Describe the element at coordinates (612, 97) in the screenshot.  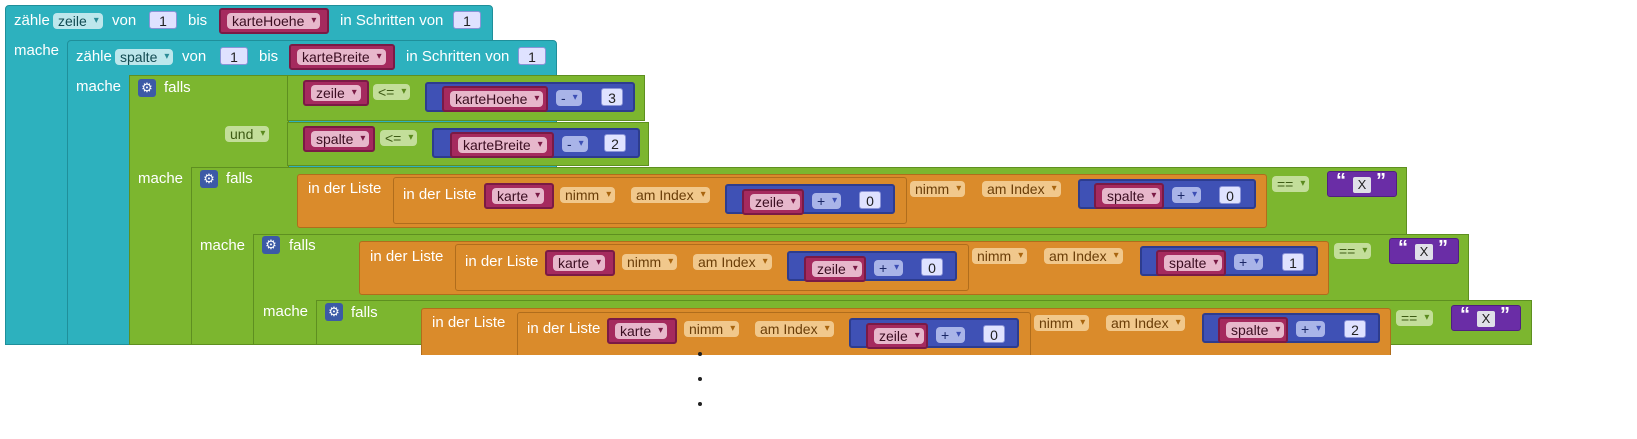
I see `number-3: 3` at that location.